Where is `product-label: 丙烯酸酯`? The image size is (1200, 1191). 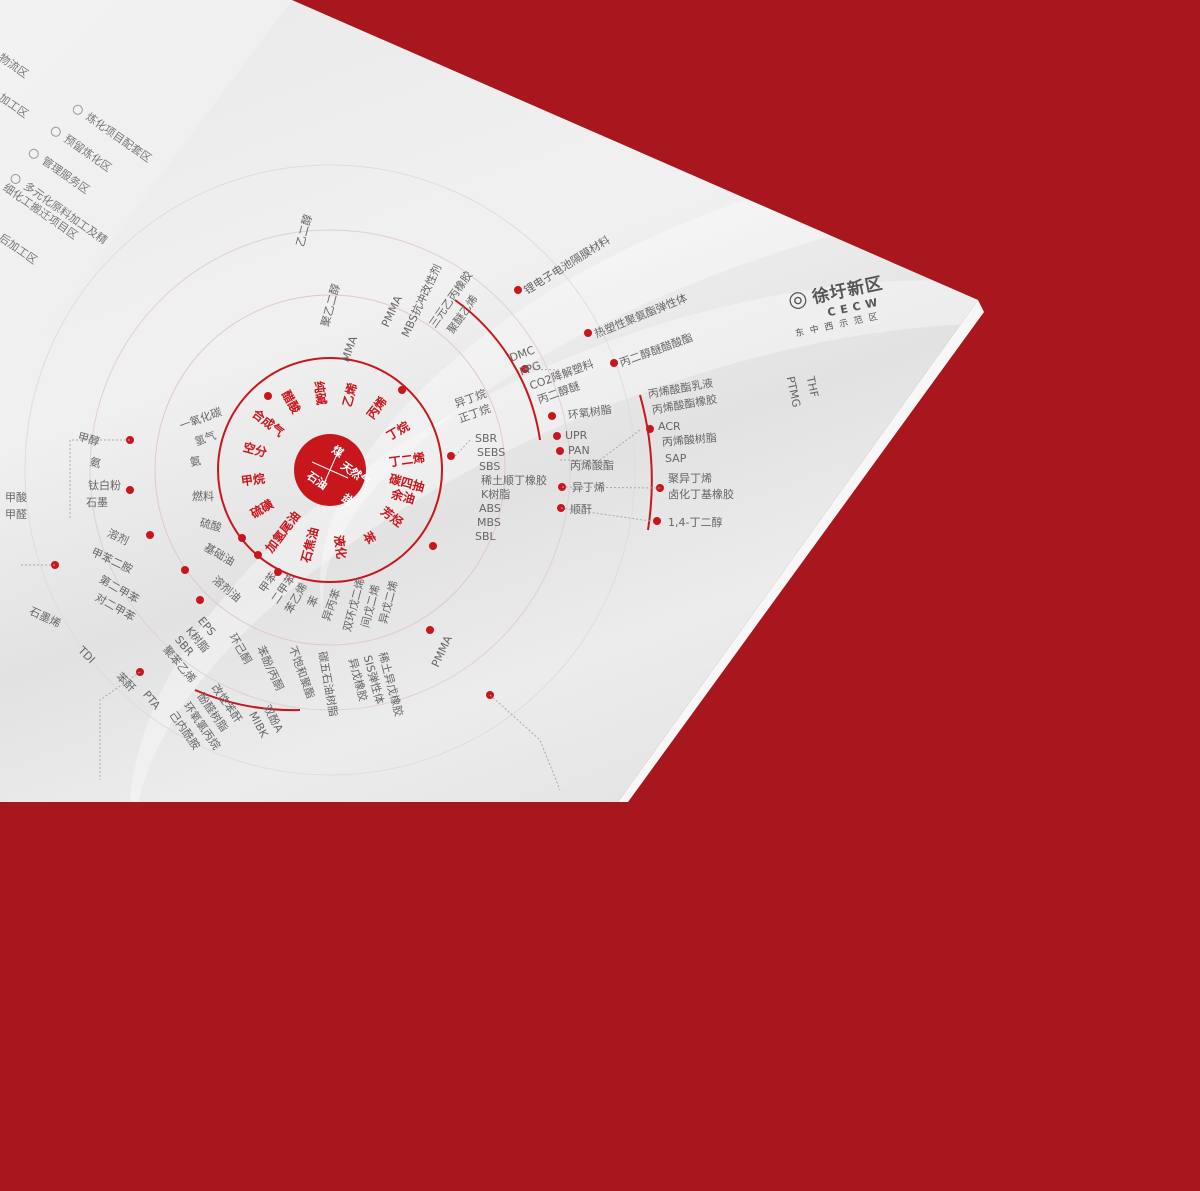 product-label: 丙烯酸酯 is located at coordinates (592, 465).